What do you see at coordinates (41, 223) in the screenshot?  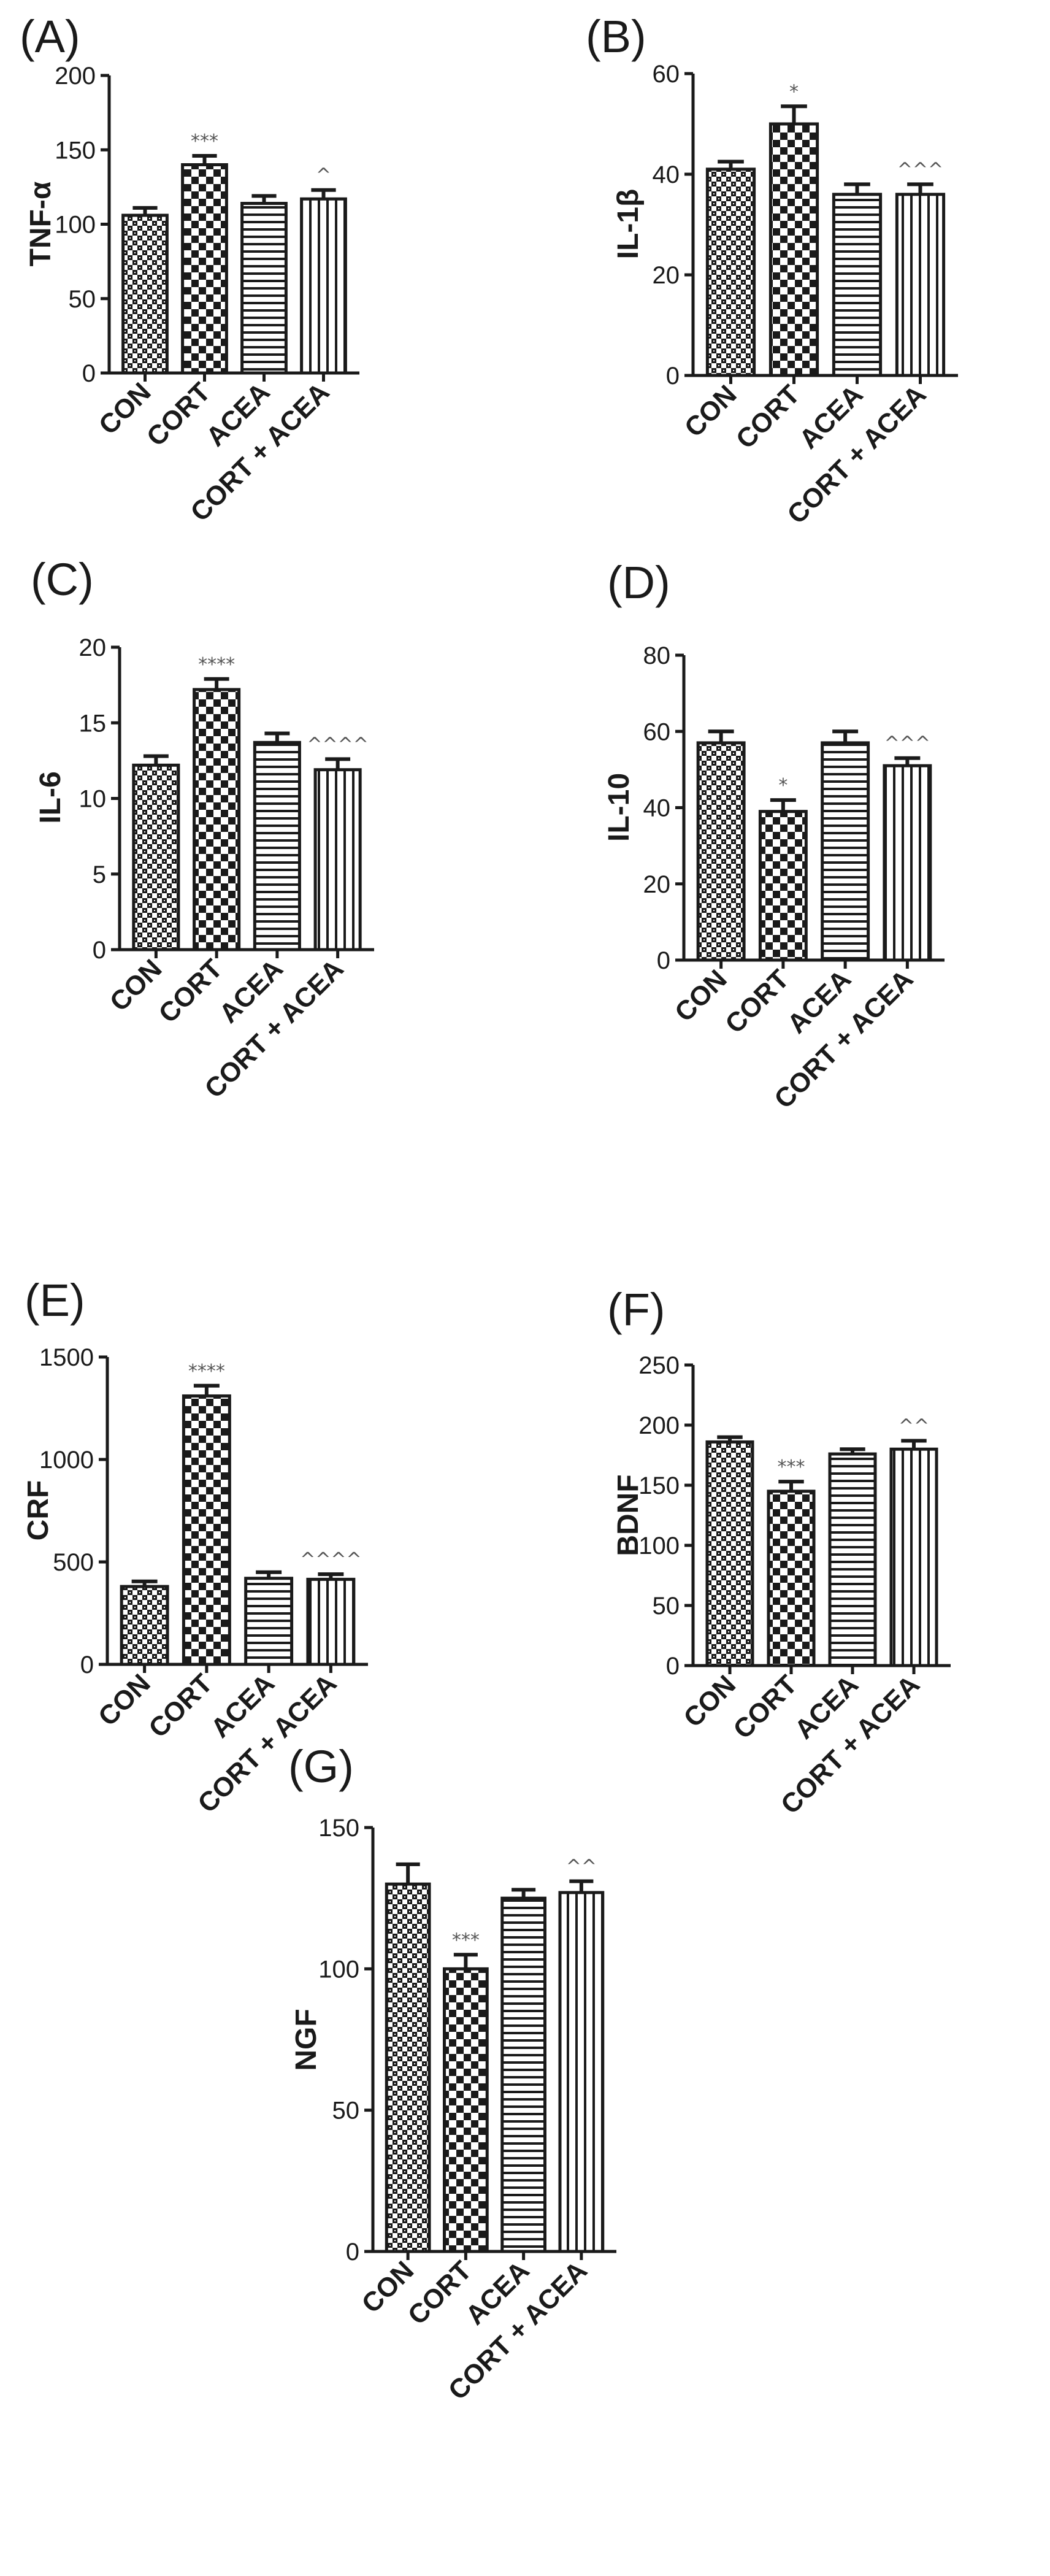 I see `y-axis-label: TNF-α` at bounding box center [41, 223].